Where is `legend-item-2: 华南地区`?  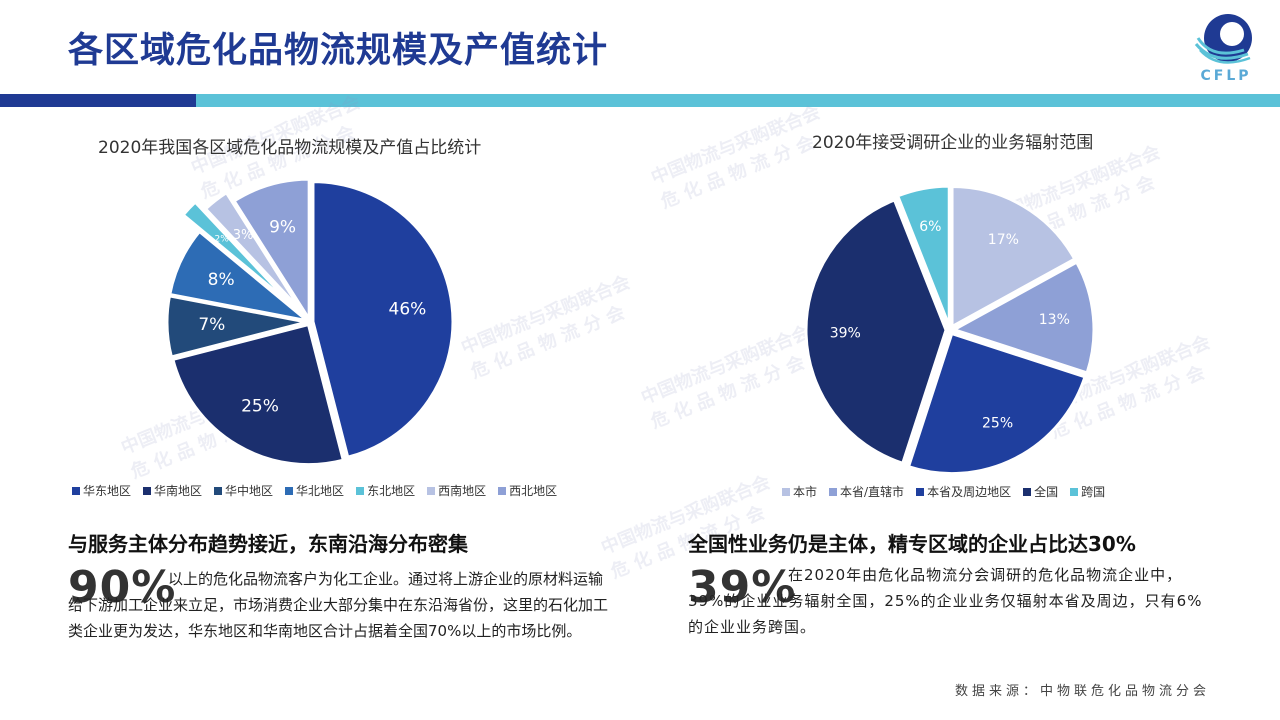
legend-item-2: 华南地区 is located at coordinates (172, 490).